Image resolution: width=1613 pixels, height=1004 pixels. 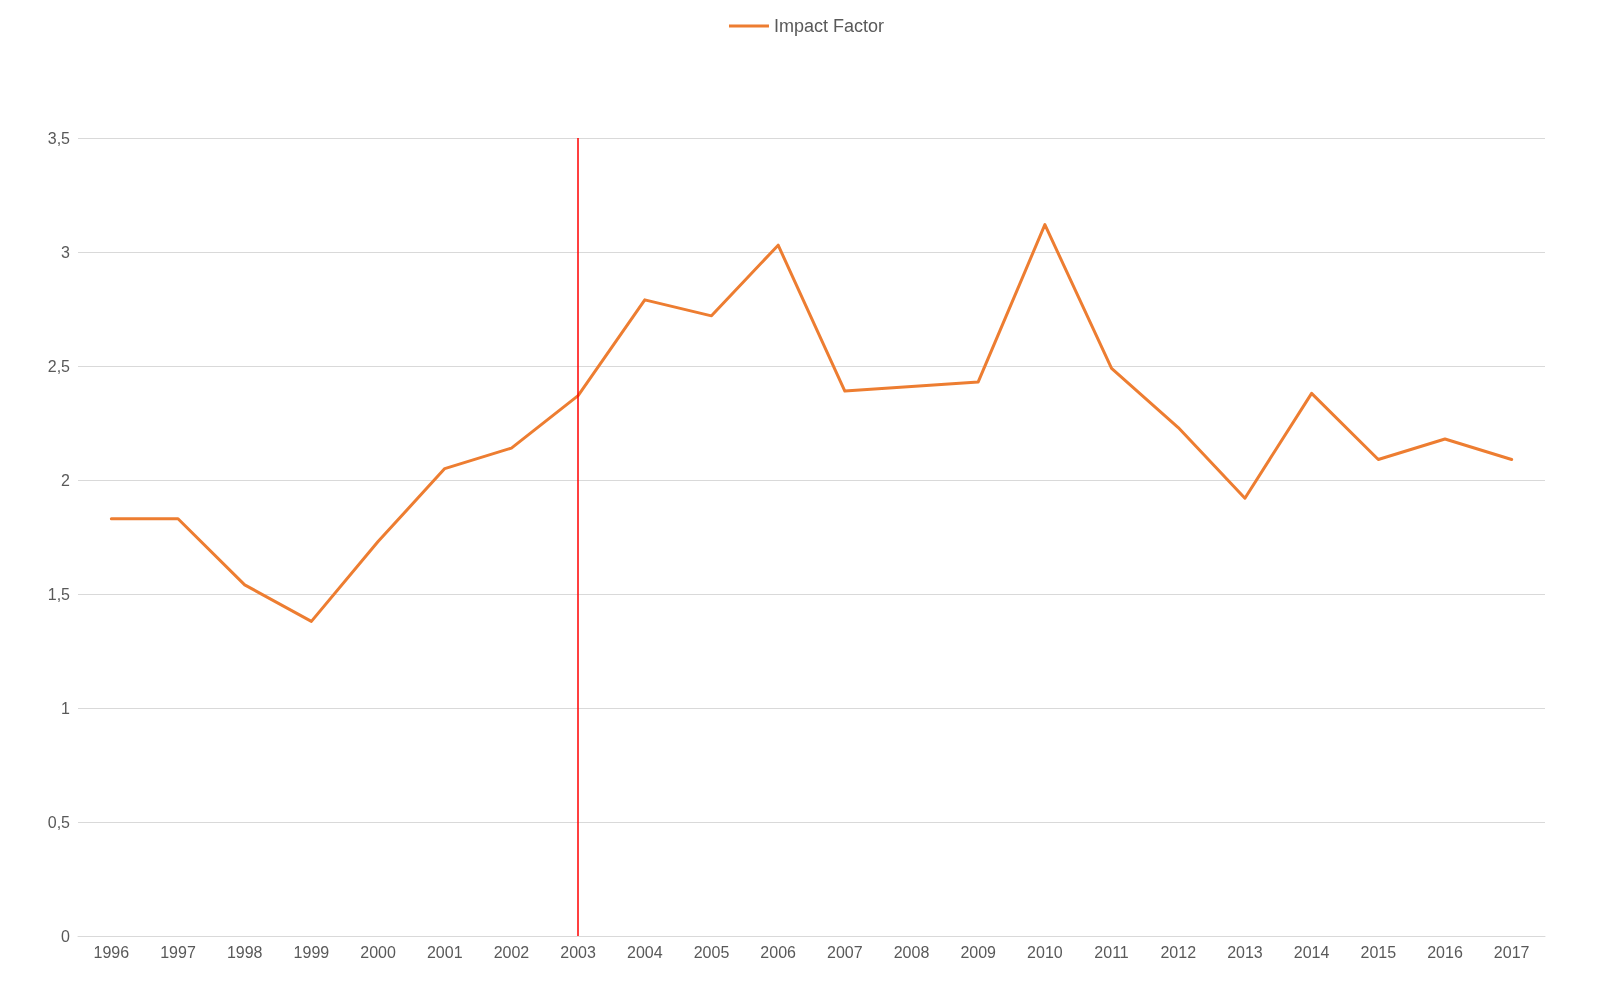 I want to click on x-tick-label: 2001, so click(x=444, y=952).